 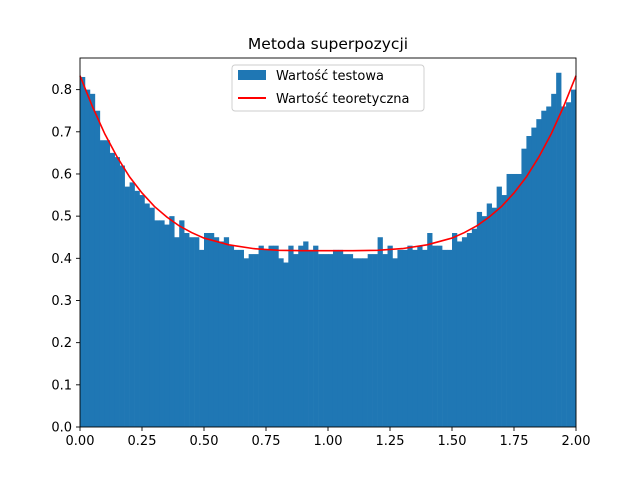 What do you see at coordinates (328, 44) in the screenshot?
I see `chart-title: Metoda superpozycji` at bounding box center [328, 44].